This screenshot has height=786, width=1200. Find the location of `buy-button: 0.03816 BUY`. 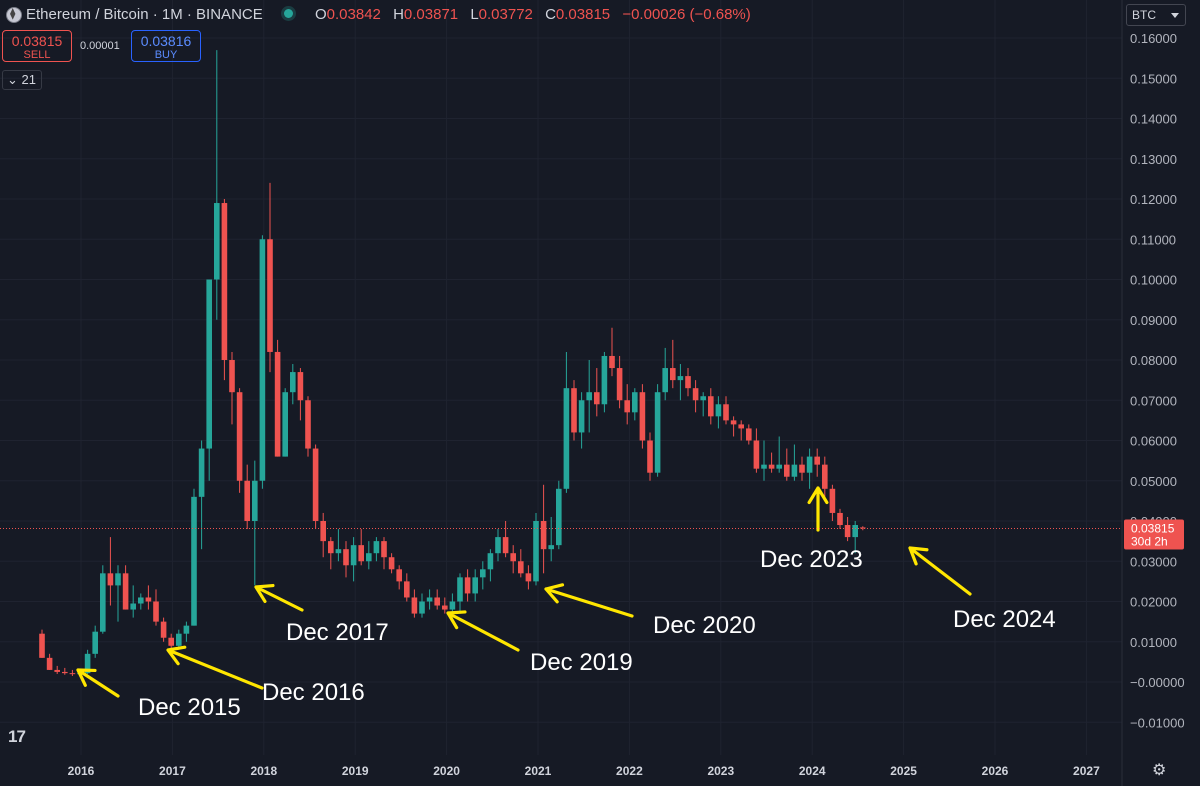

buy-button: 0.03816 BUY is located at coordinates (166, 46).